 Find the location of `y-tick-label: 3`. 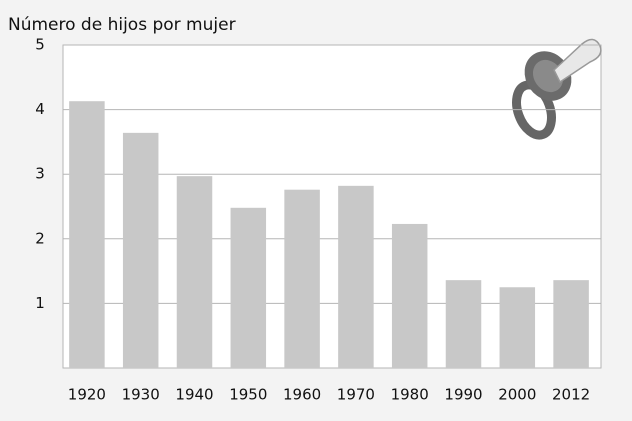

y-tick-label: 3 is located at coordinates (40, 174).